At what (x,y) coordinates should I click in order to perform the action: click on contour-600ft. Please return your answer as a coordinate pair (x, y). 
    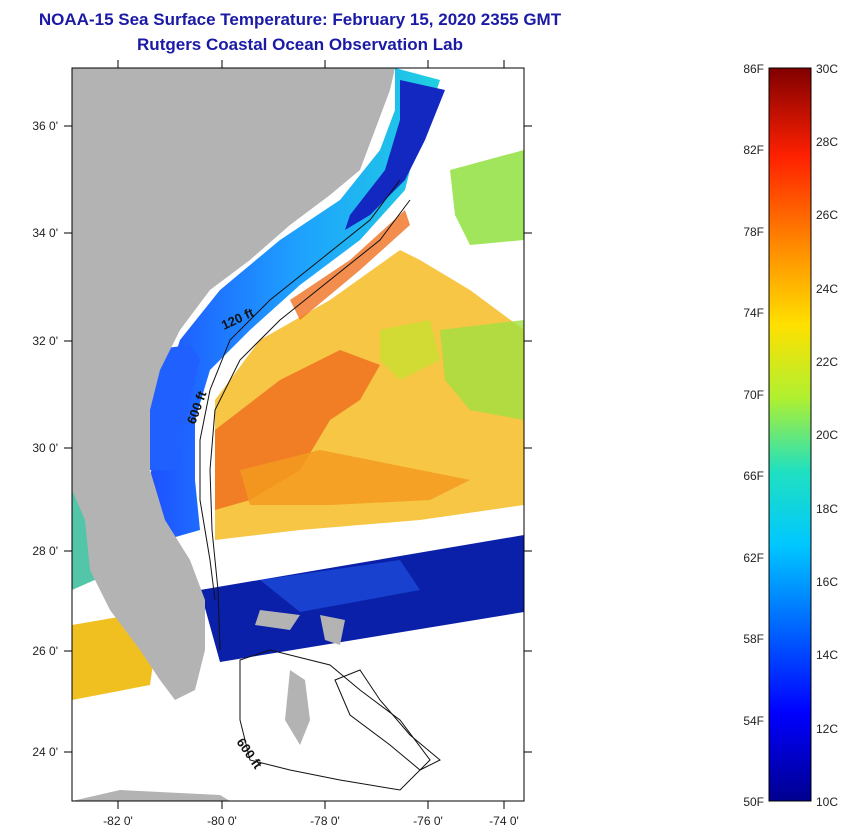
    Looking at the image, I should click on (310, 425).